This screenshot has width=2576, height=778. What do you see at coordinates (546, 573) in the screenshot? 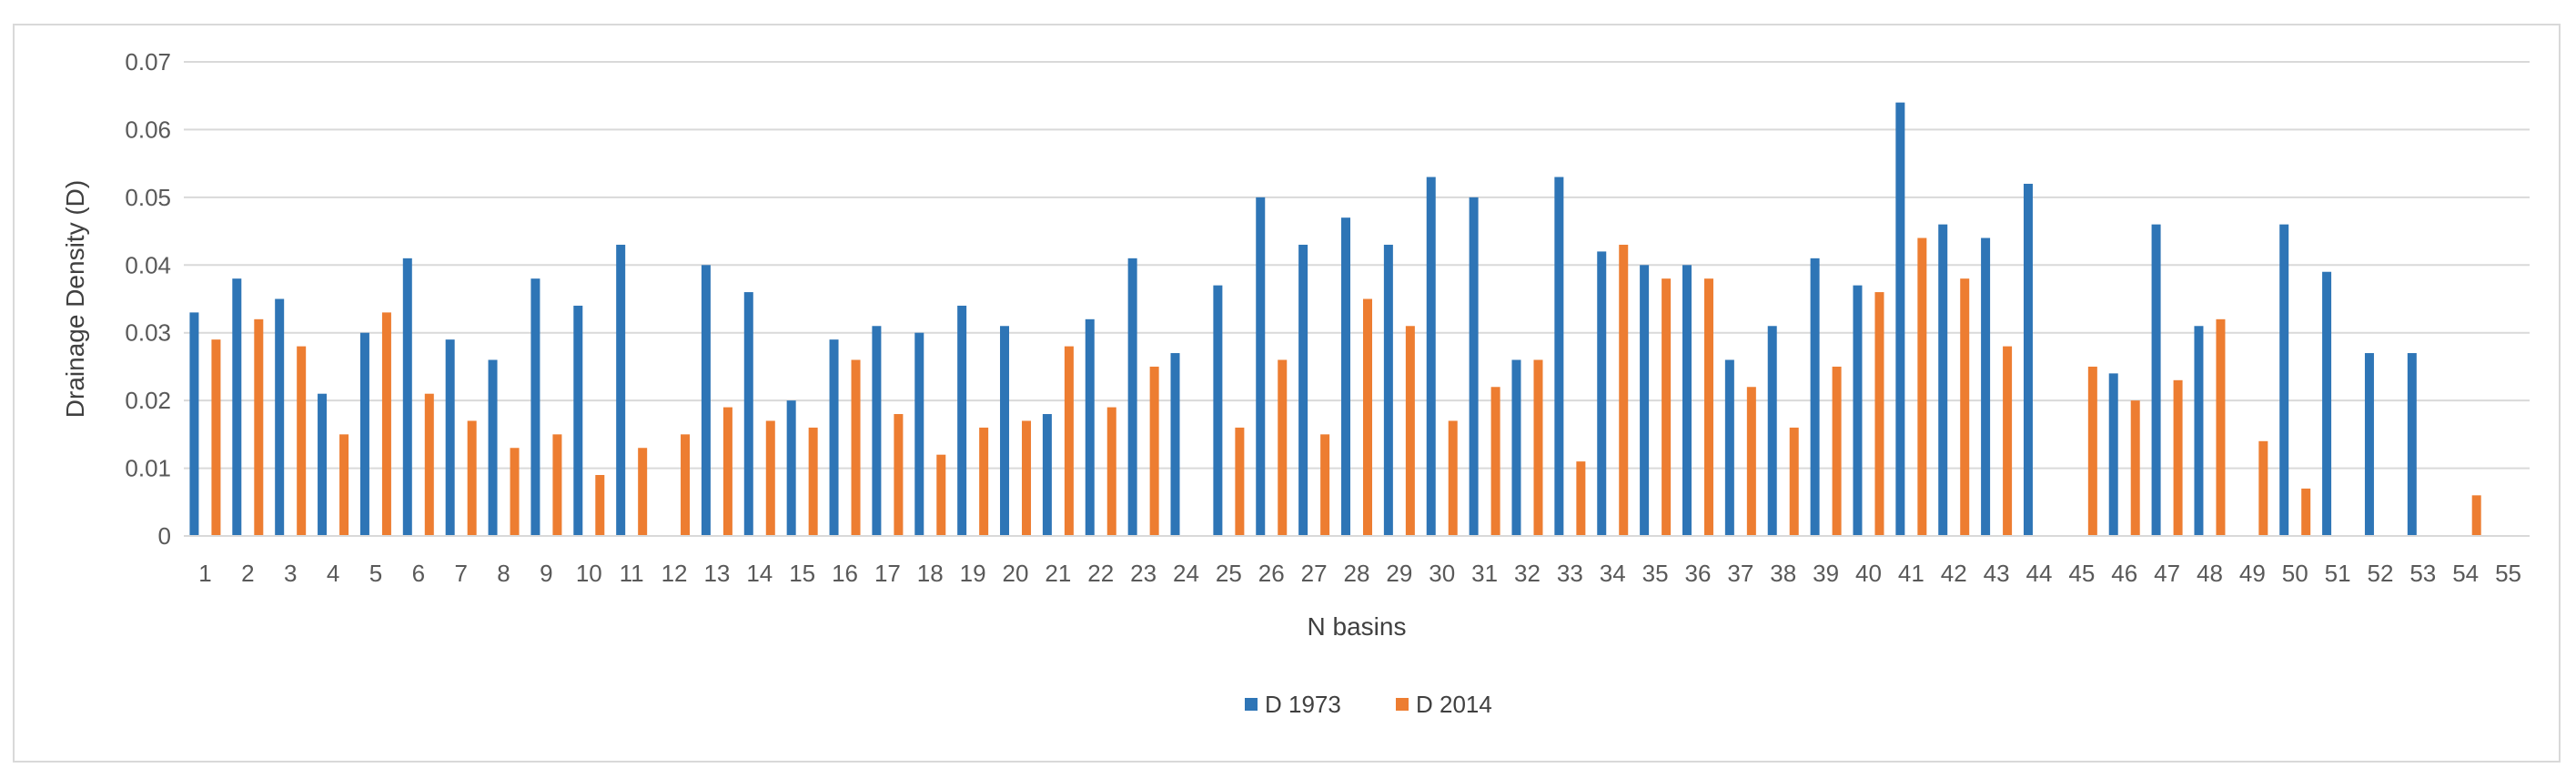
I see `x-tick-label: 9` at bounding box center [546, 573].